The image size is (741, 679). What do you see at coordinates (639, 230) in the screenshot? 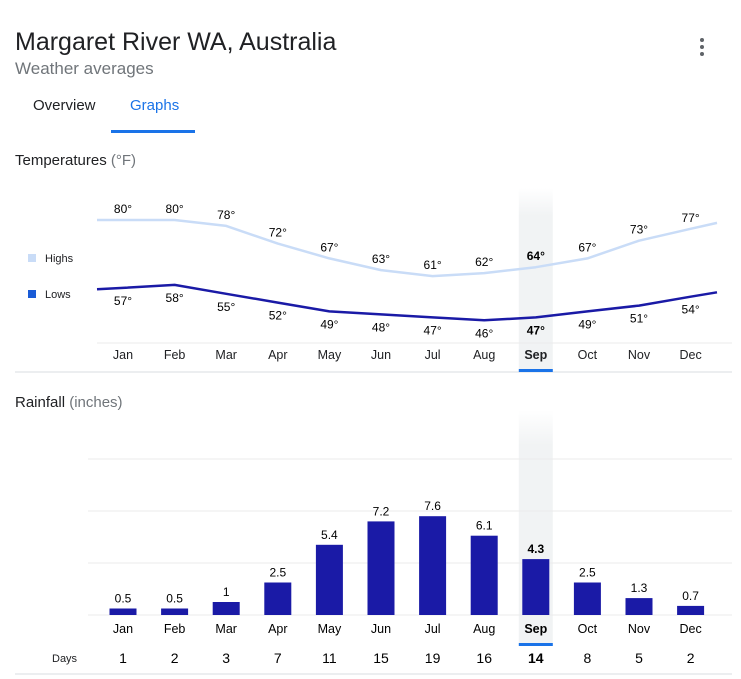
I see `high-value-label: 73°` at bounding box center [639, 230].